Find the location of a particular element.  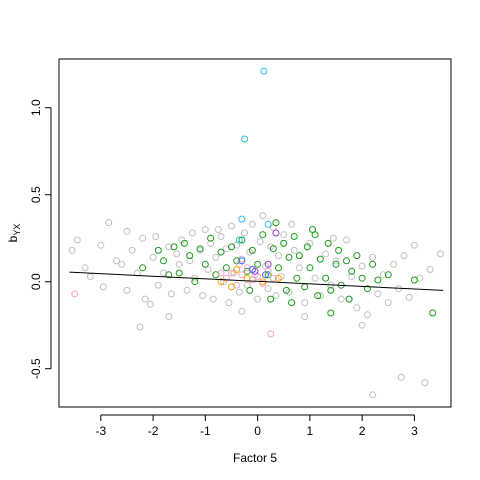

x-tick-label: 0 is located at coordinates (257, 431).